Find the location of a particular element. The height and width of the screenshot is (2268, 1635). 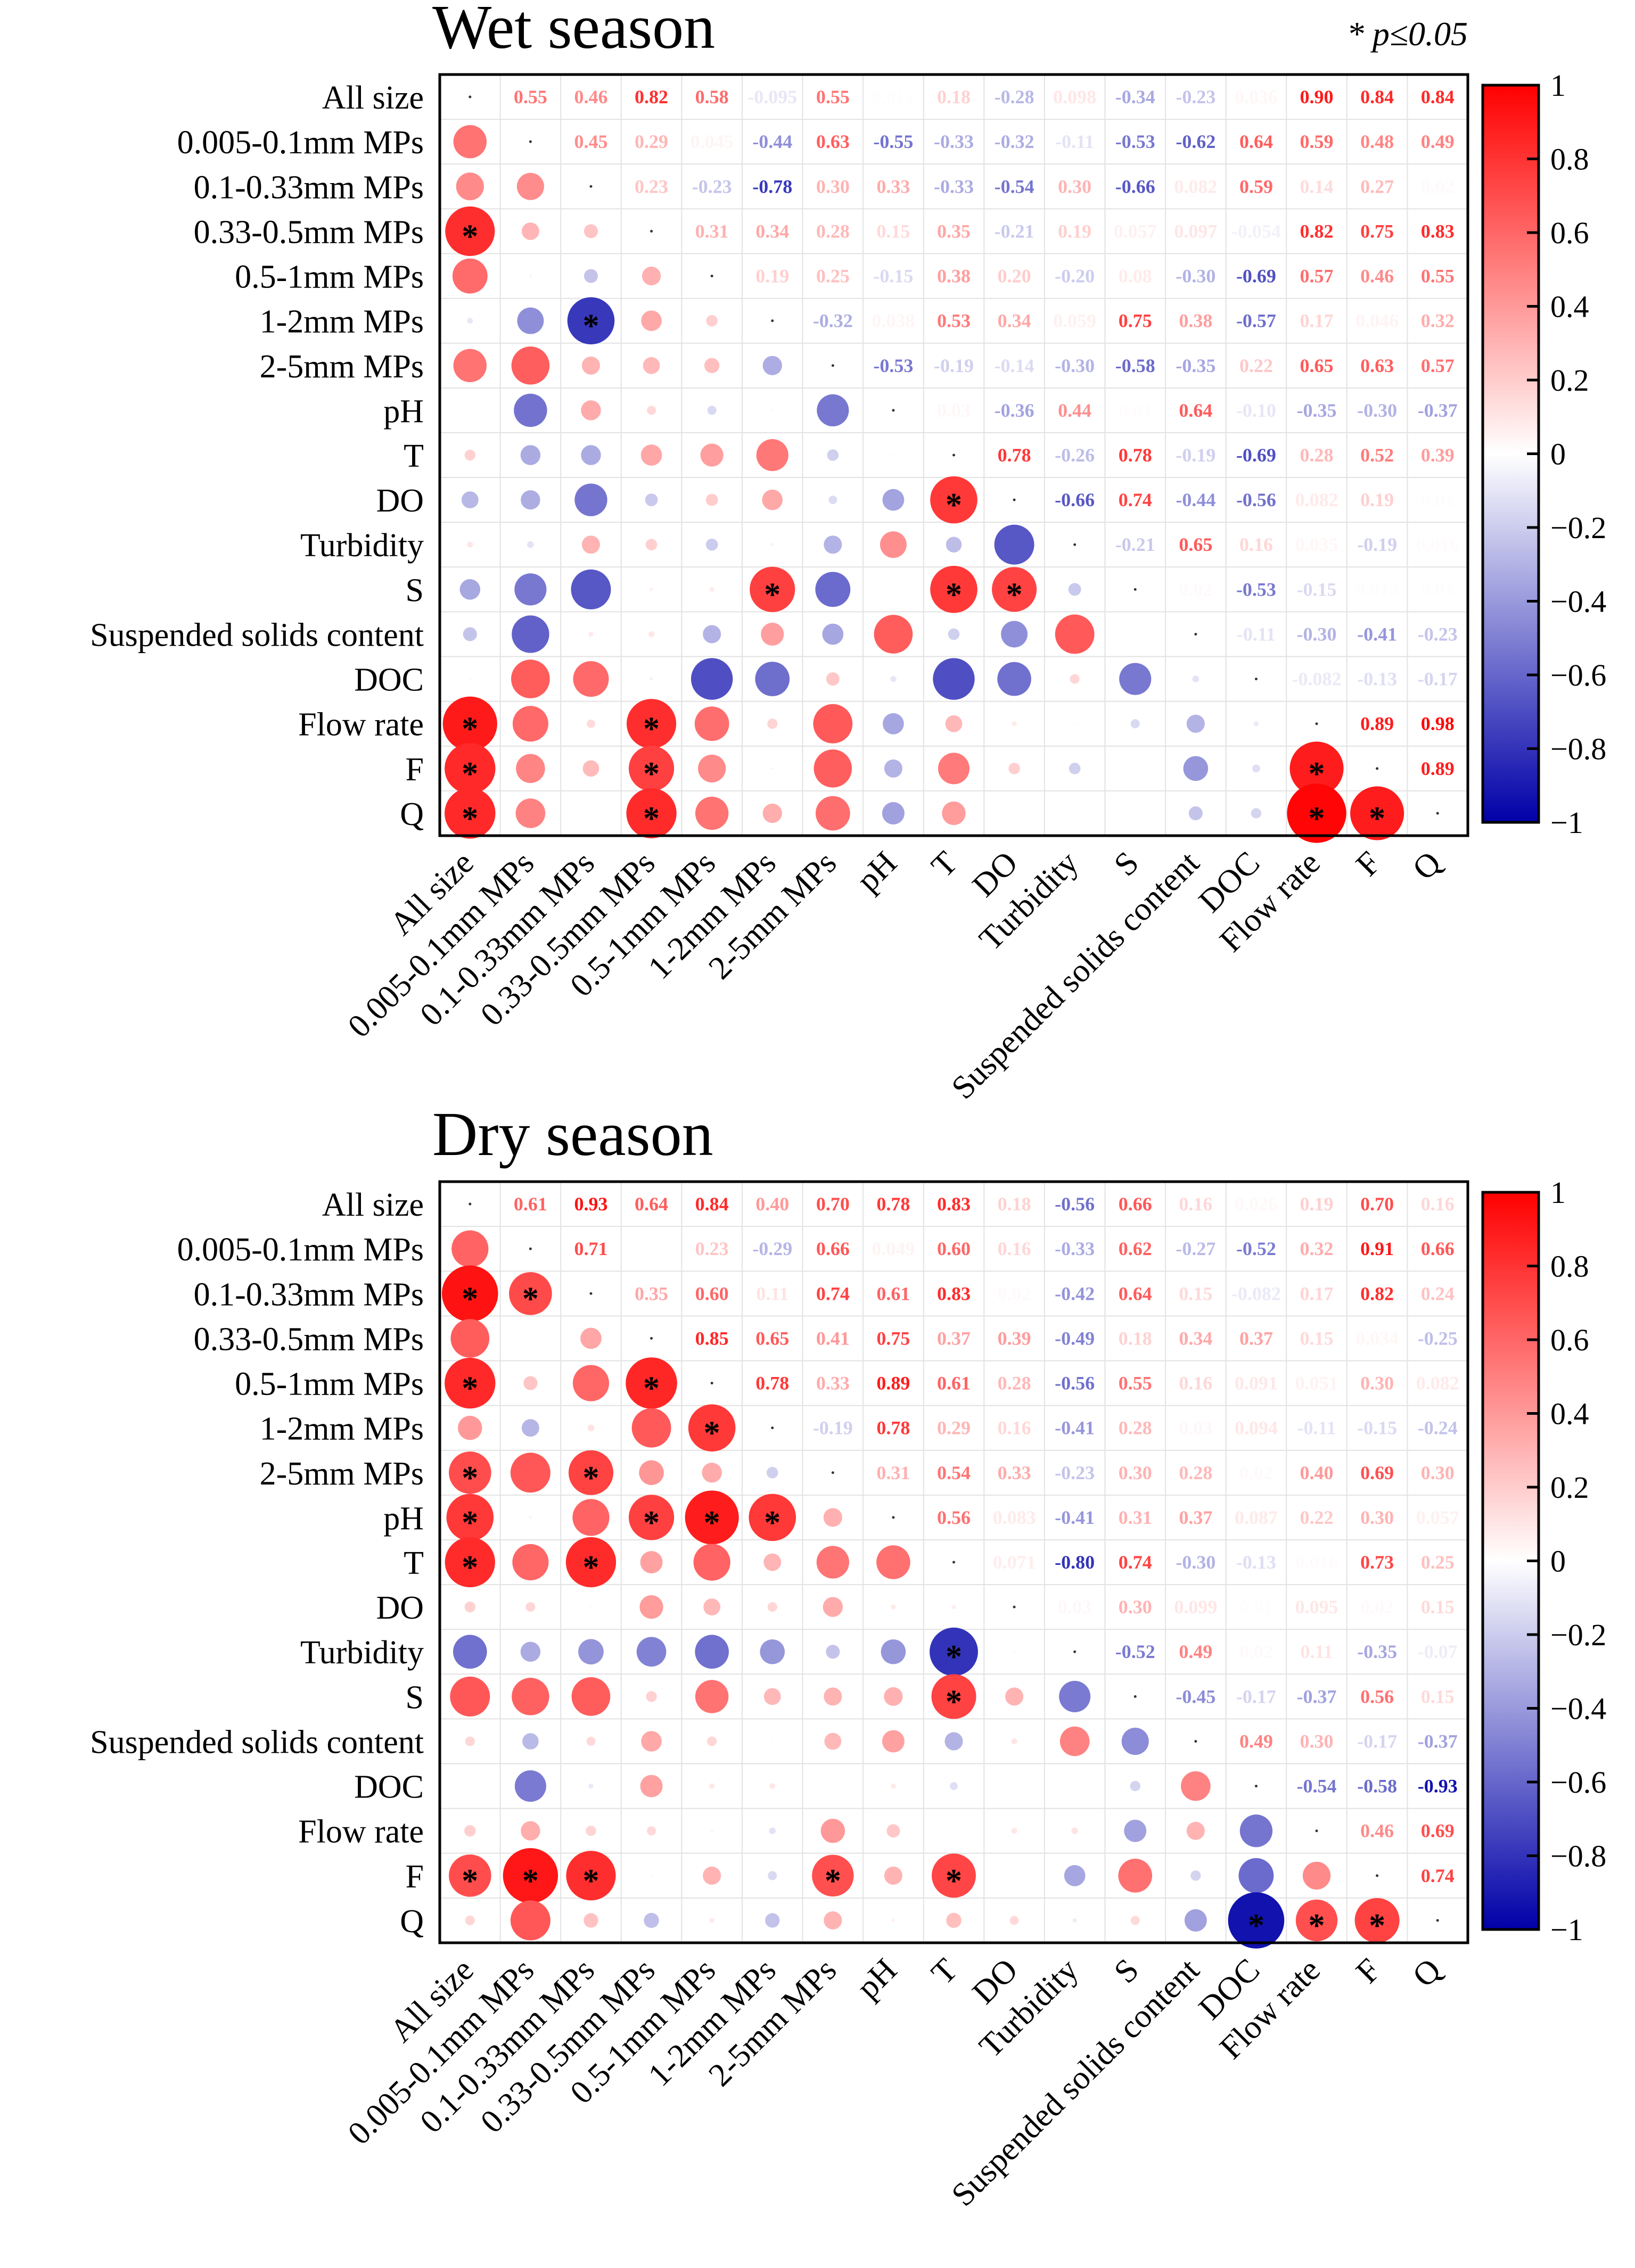

correlation-value: 0.34 is located at coordinates (772, 231).